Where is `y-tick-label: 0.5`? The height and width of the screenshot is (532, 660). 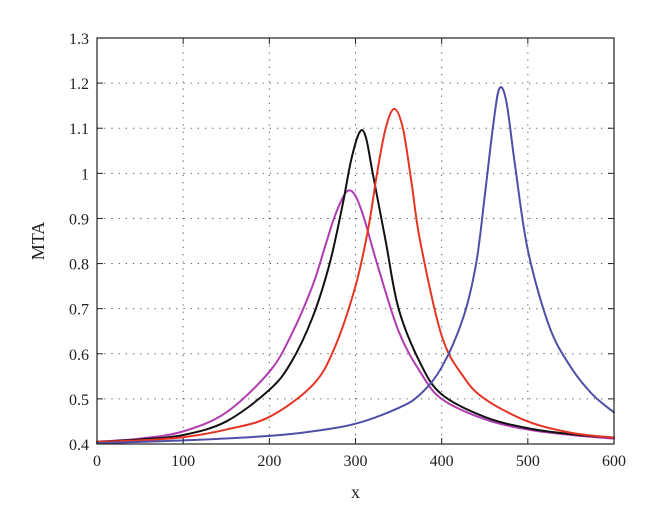 y-tick-label: 0.5 is located at coordinates (79, 400).